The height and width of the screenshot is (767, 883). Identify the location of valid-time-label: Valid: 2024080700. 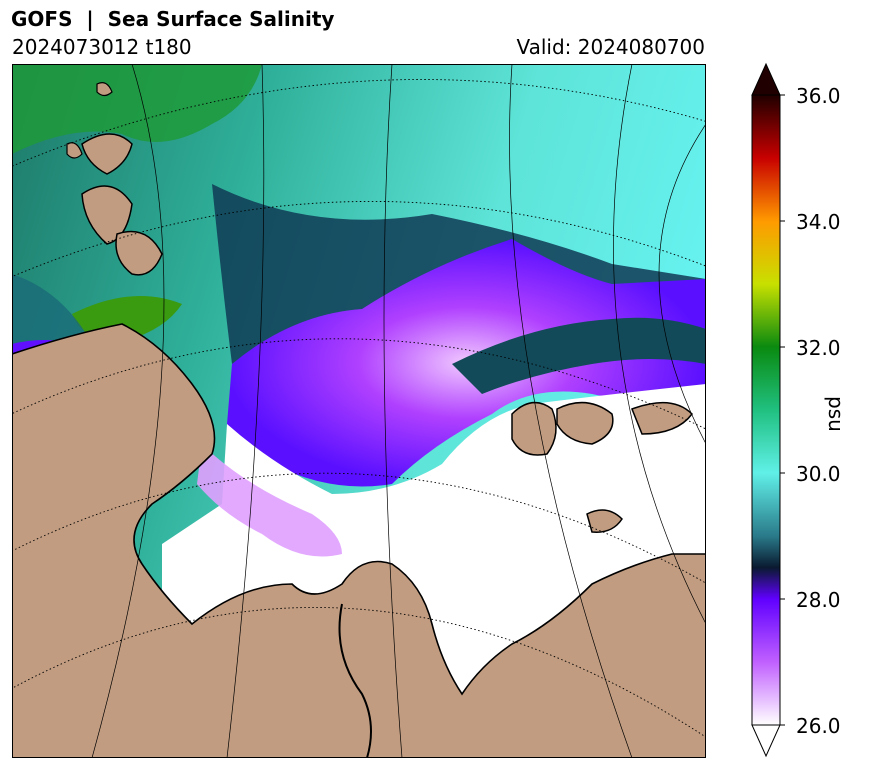
(610, 47).